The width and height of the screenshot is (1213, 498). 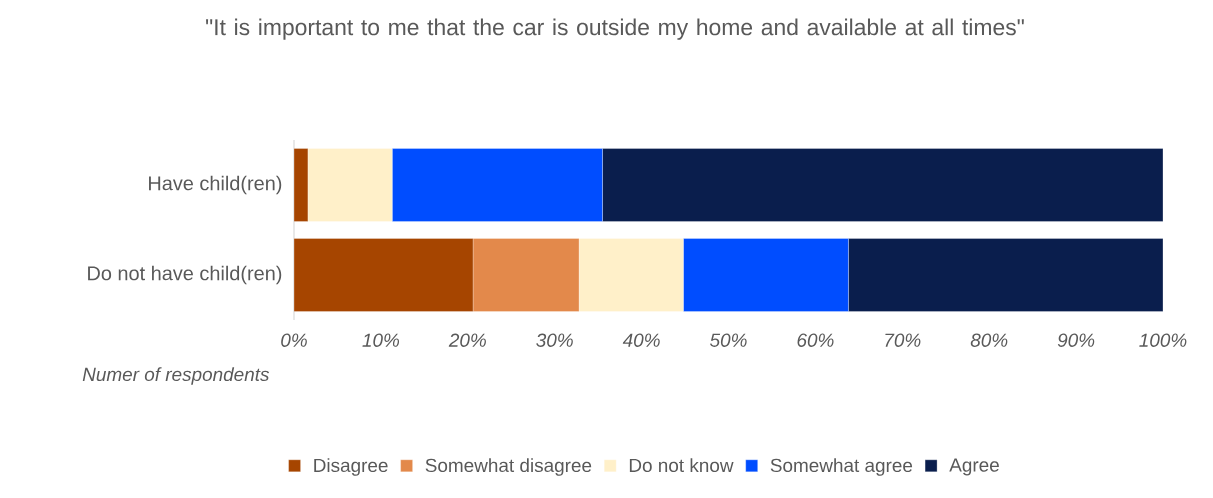 What do you see at coordinates (215, 185) in the screenshot?
I see `y-tick-label: Have child(ren)` at bounding box center [215, 185].